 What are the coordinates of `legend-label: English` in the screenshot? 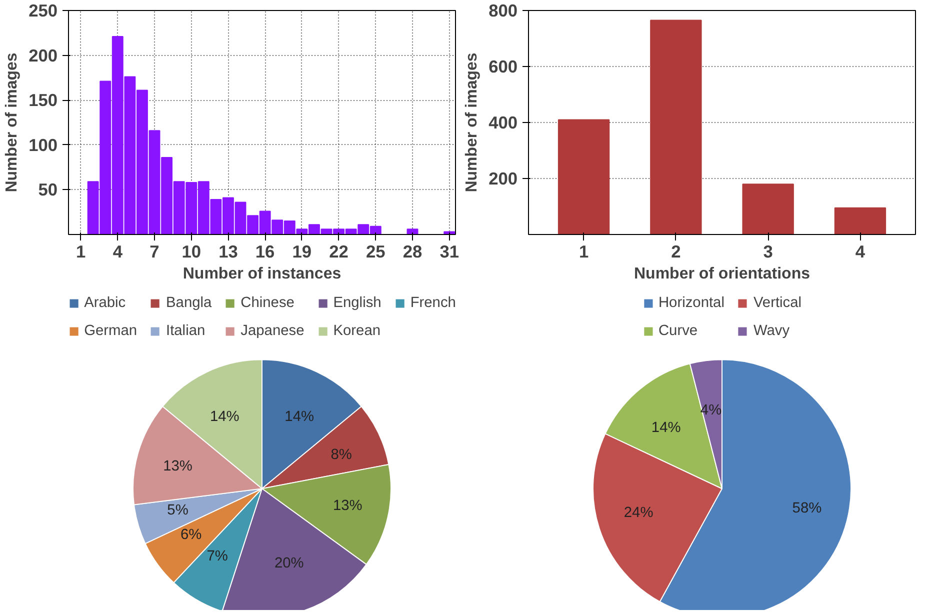 It's located at (357, 303).